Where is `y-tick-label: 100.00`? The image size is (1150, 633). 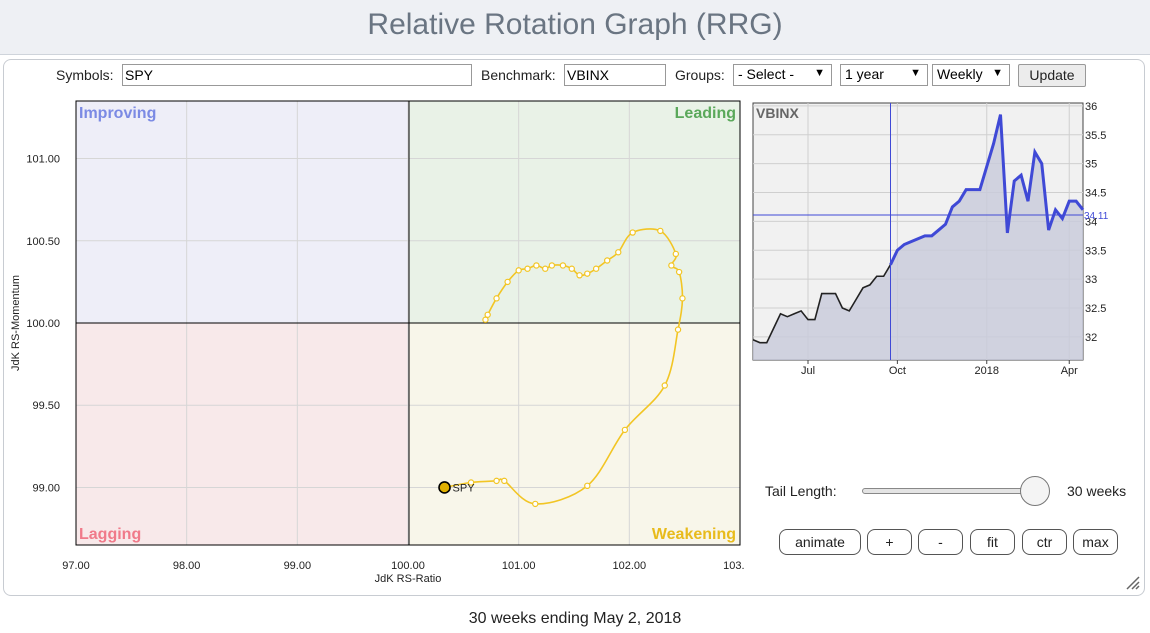
y-tick-label: 100.00 is located at coordinates (43, 324).